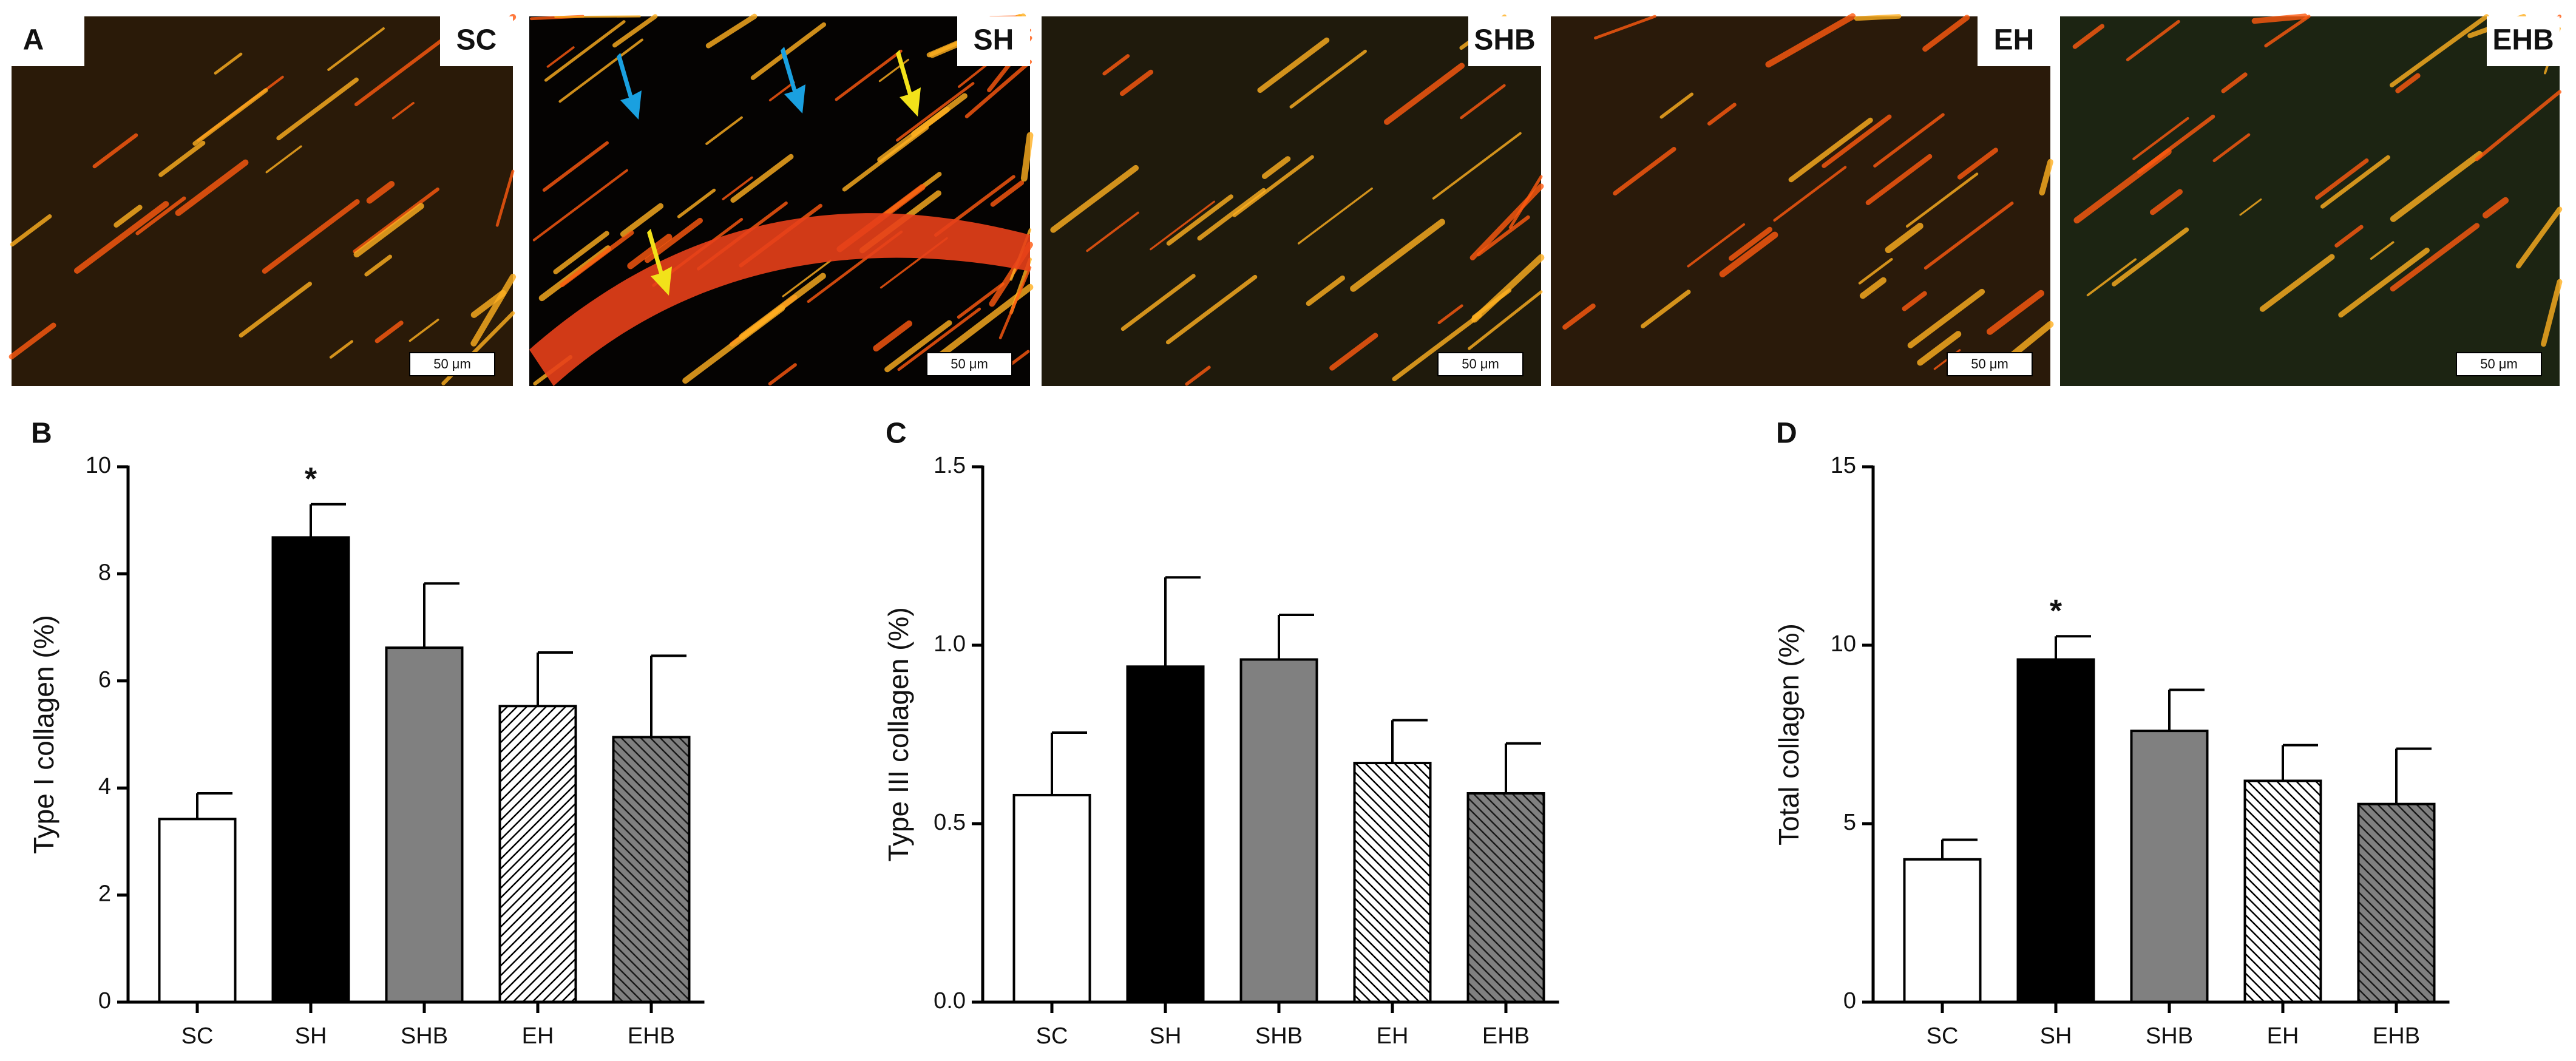  What do you see at coordinates (1850, 822) in the screenshot?
I see `y-tick-label: 5` at bounding box center [1850, 822].